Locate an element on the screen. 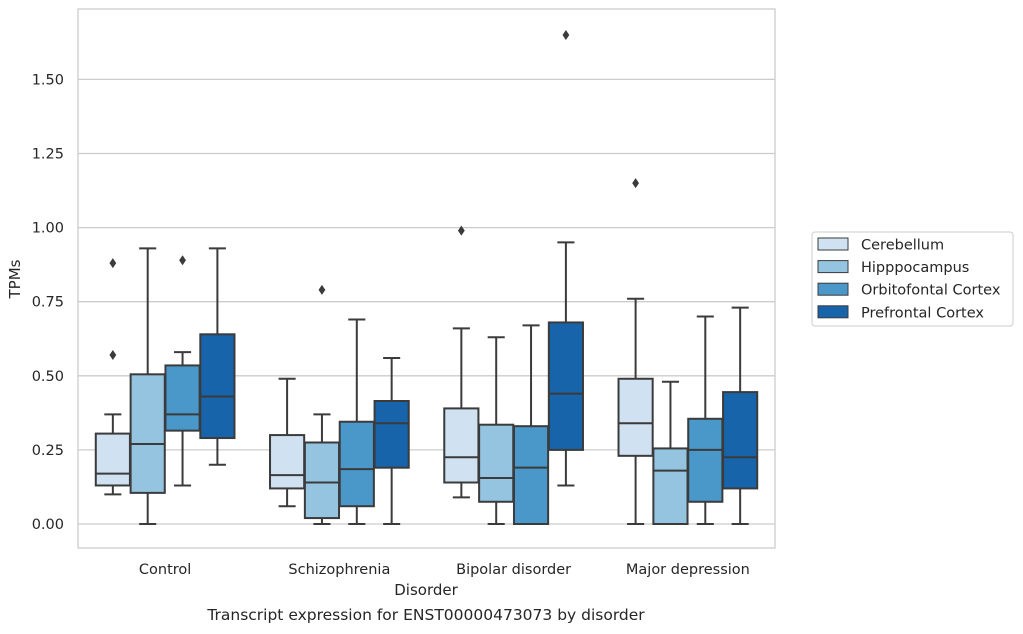 The height and width of the screenshot is (634, 1023). y-tick-label: 1.25 is located at coordinates (48, 155).